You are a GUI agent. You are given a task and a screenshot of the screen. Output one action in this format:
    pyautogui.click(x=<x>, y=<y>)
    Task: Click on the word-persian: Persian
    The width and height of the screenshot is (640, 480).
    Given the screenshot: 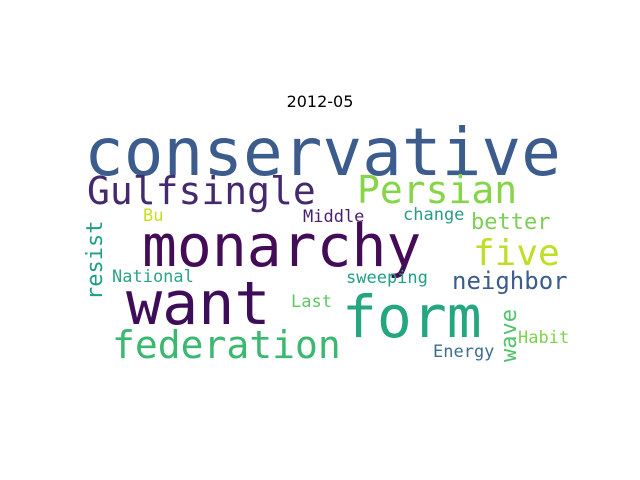 What is the action you would take?
    pyautogui.click(x=437, y=190)
    